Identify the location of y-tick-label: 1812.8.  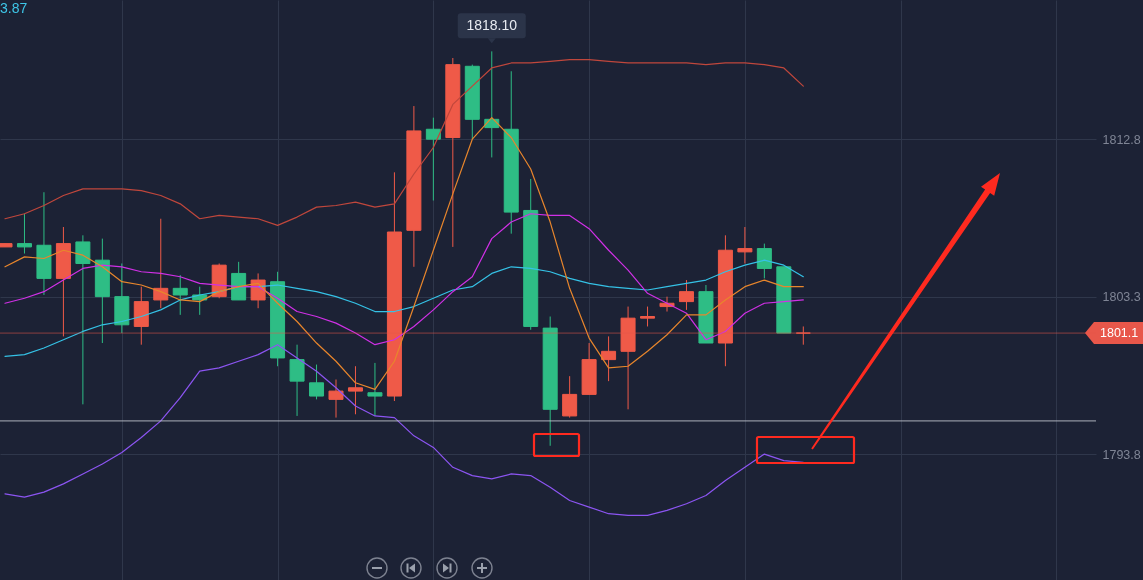
(1121, 139).